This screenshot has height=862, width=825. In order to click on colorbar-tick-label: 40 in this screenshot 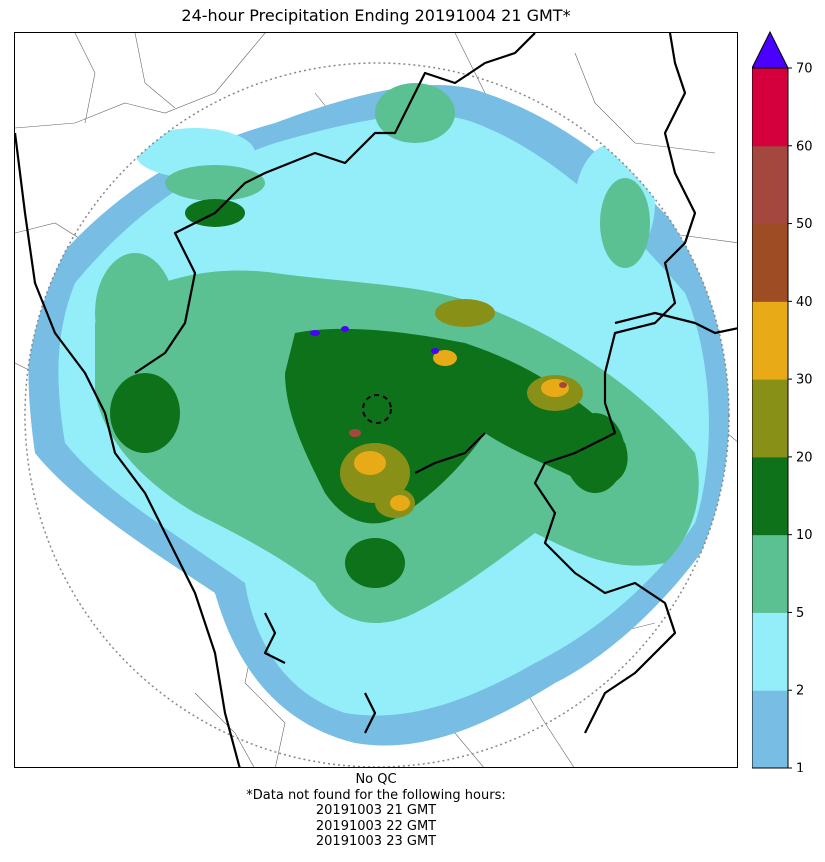, I will do `click(804, 302)`.